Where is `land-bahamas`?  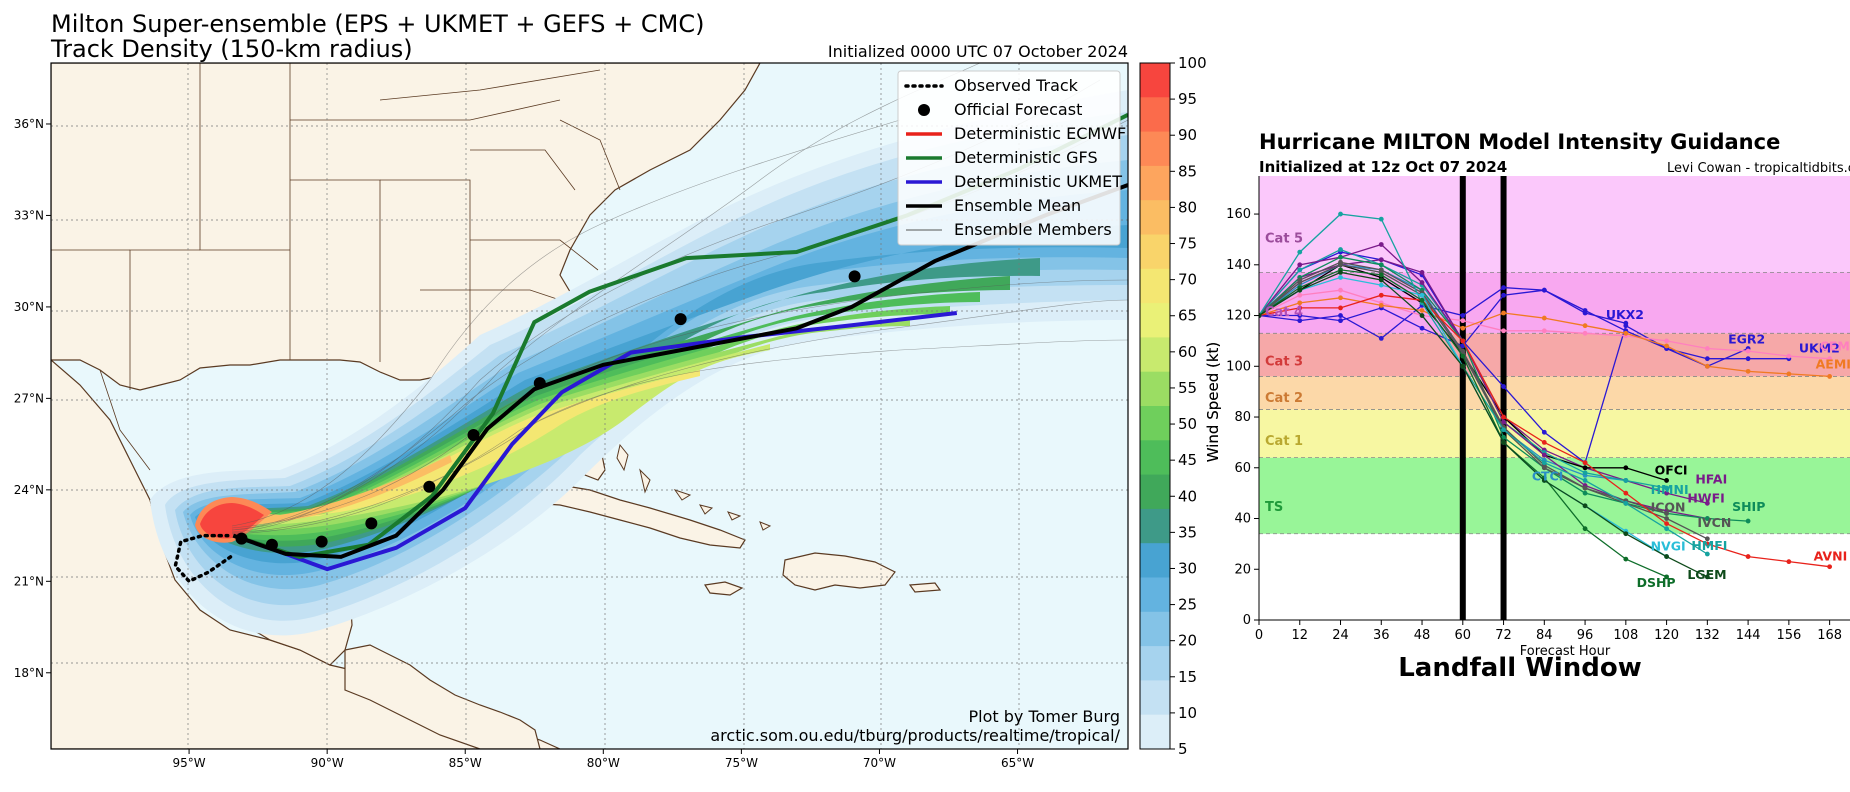 land-bahamas is located at coordinates (694, 487).